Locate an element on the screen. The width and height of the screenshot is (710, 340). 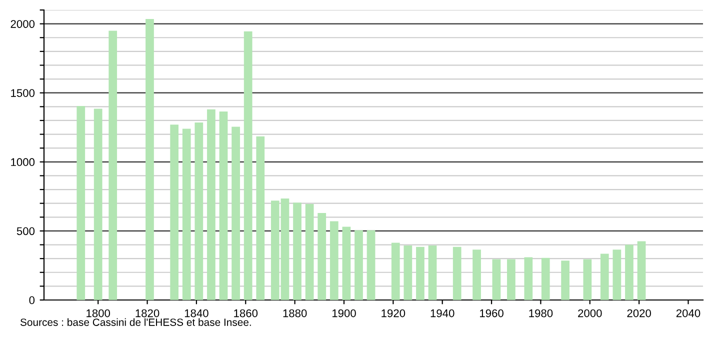
x-tick-label: 2000 is located at coordinates (590, 313).